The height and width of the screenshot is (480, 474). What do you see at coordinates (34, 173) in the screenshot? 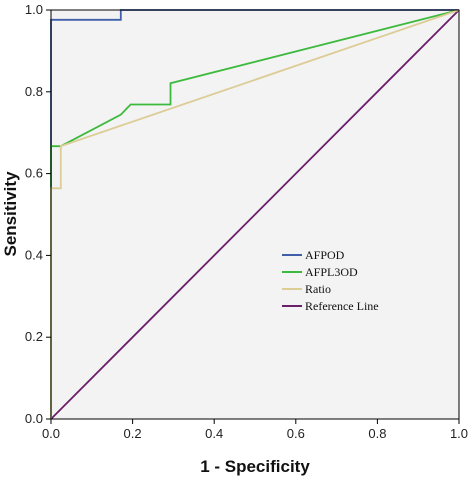
I see `y-tick-label: 0.6` at bounding box center [34, 173].